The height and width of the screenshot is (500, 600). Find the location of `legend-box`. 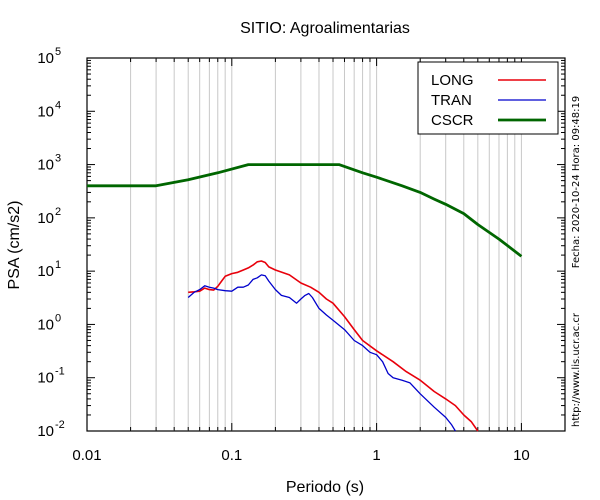

legend-box is located at coordinates (488, 98).